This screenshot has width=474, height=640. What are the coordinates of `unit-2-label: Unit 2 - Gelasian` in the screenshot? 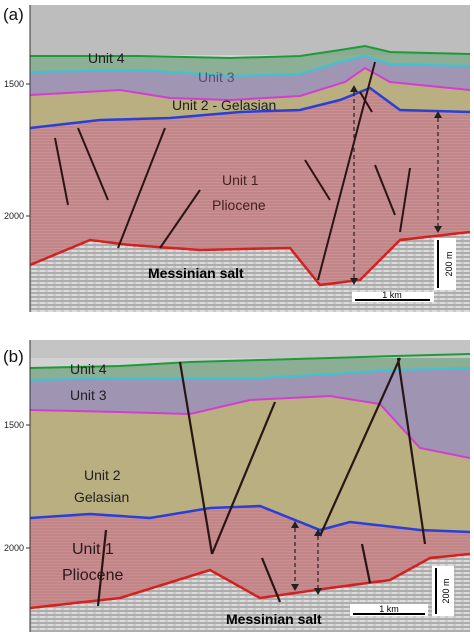 It's located at (224, 105).